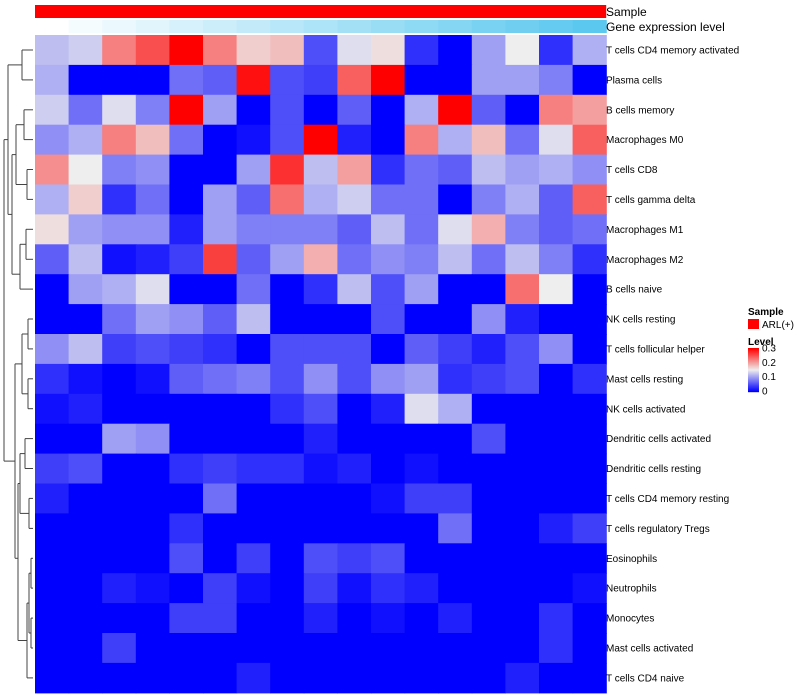  What do you see at coordinates (769, 363) in the screenshot?
I see `level-legend-tick: 0.2` at bounding box center [769, 363].